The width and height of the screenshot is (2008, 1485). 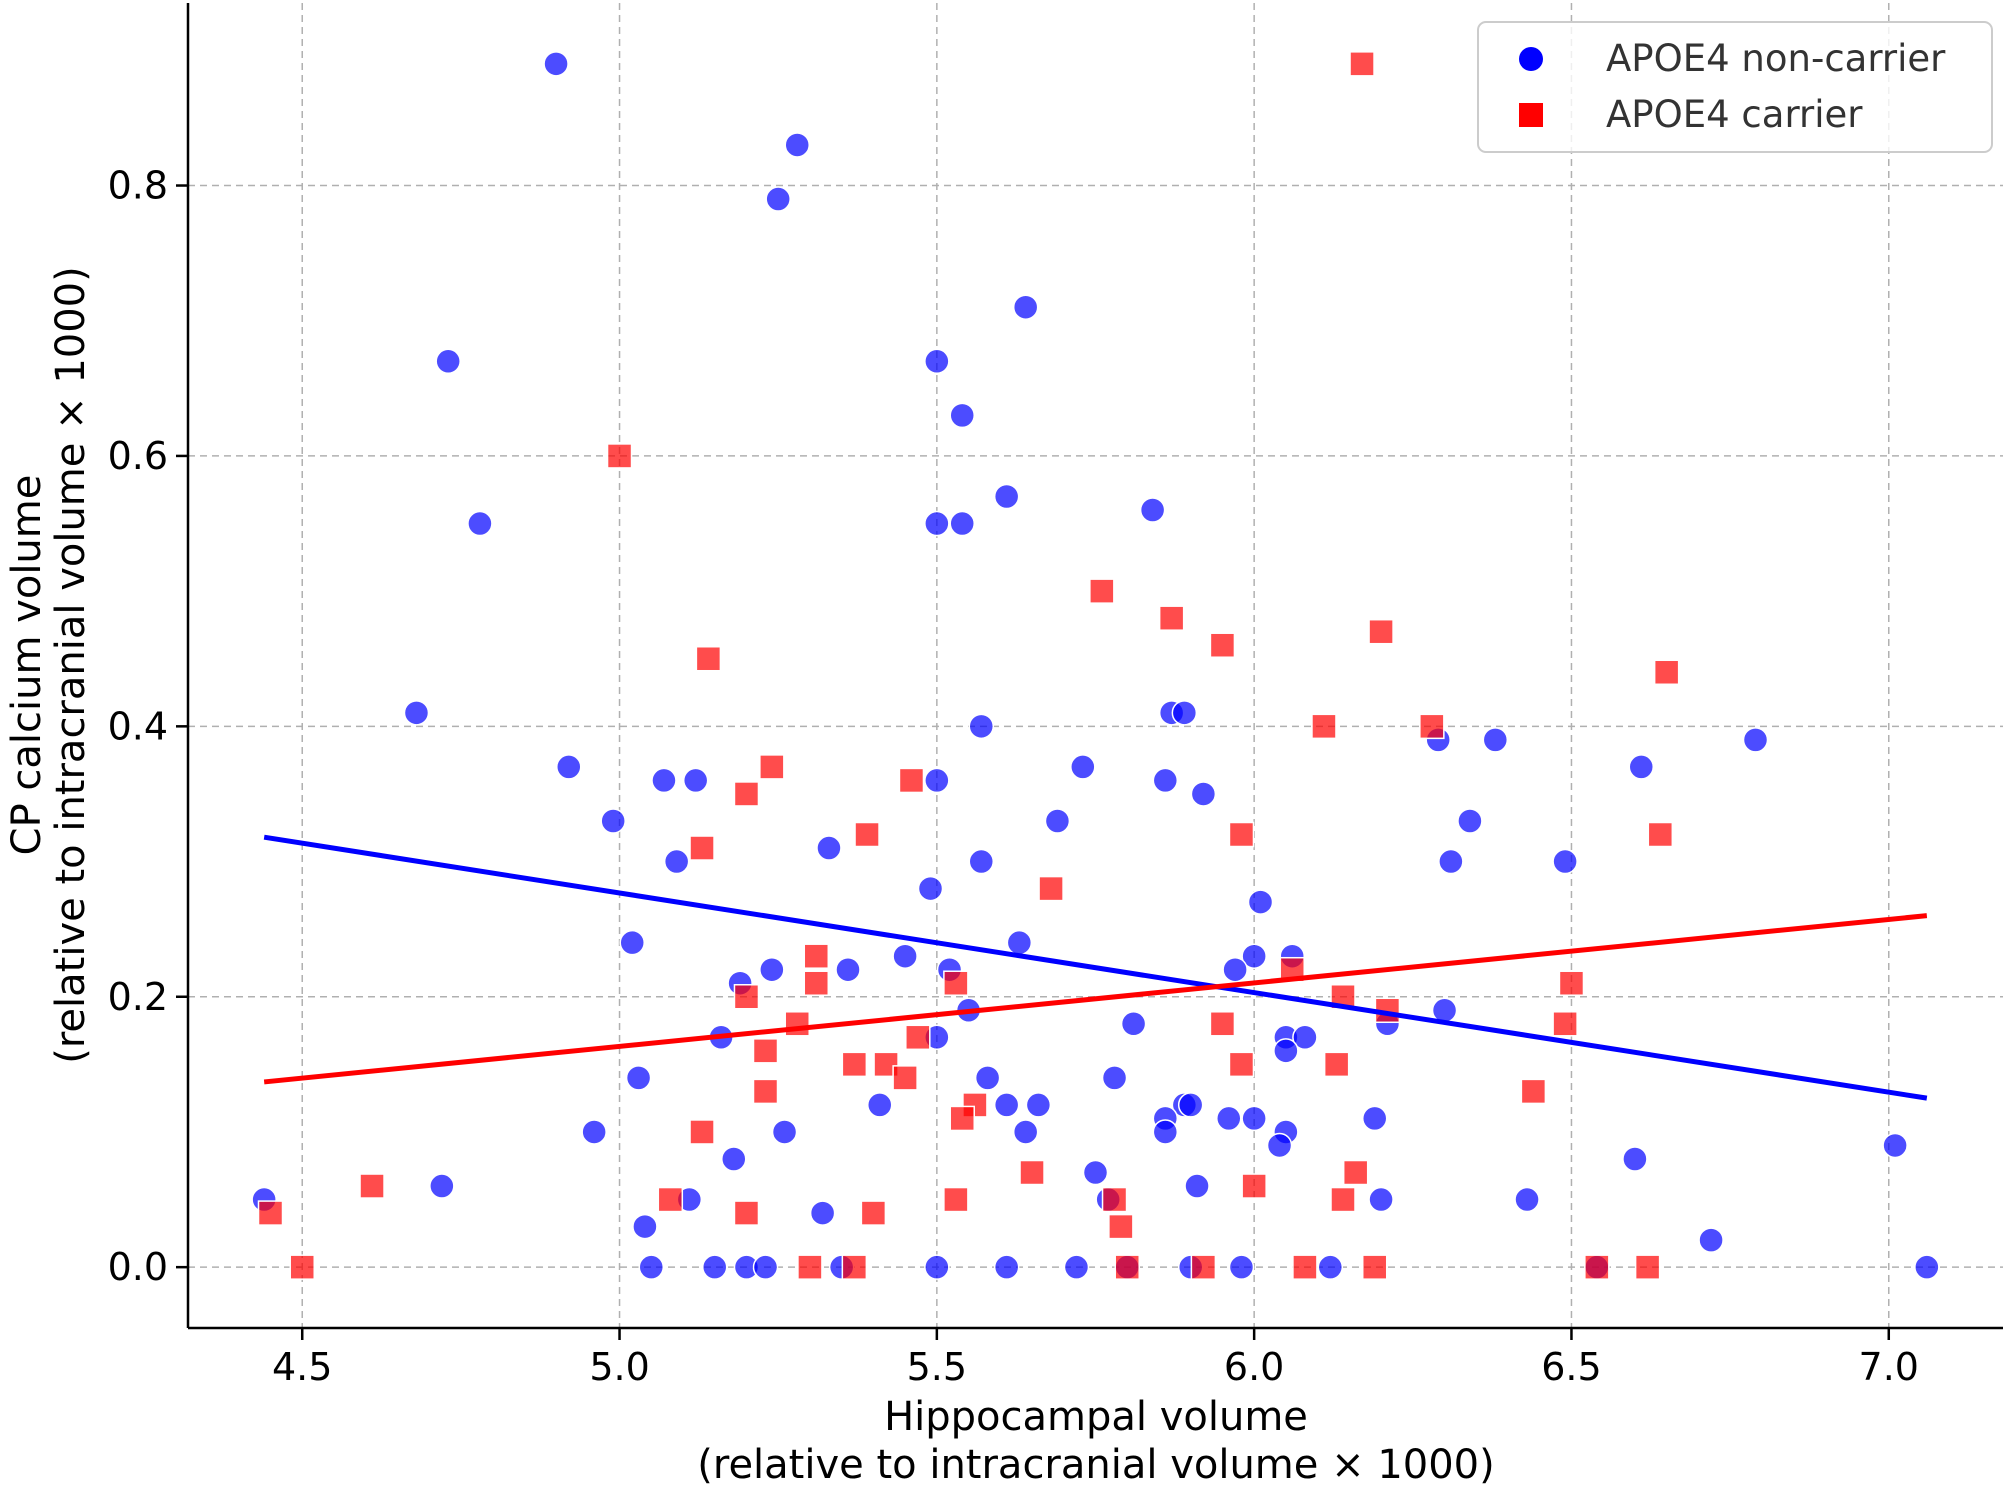 What do you see at coordinates (138, 1267) in the screenshot?
I see `y-tick-label: 0.0` at bounding box center [138, 1267].